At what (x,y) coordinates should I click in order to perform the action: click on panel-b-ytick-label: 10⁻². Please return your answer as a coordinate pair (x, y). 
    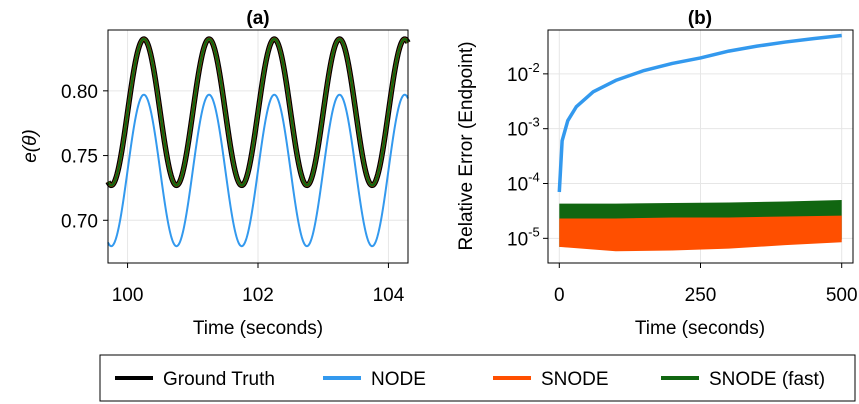
    Looking at the image, I should click on (523, 73).